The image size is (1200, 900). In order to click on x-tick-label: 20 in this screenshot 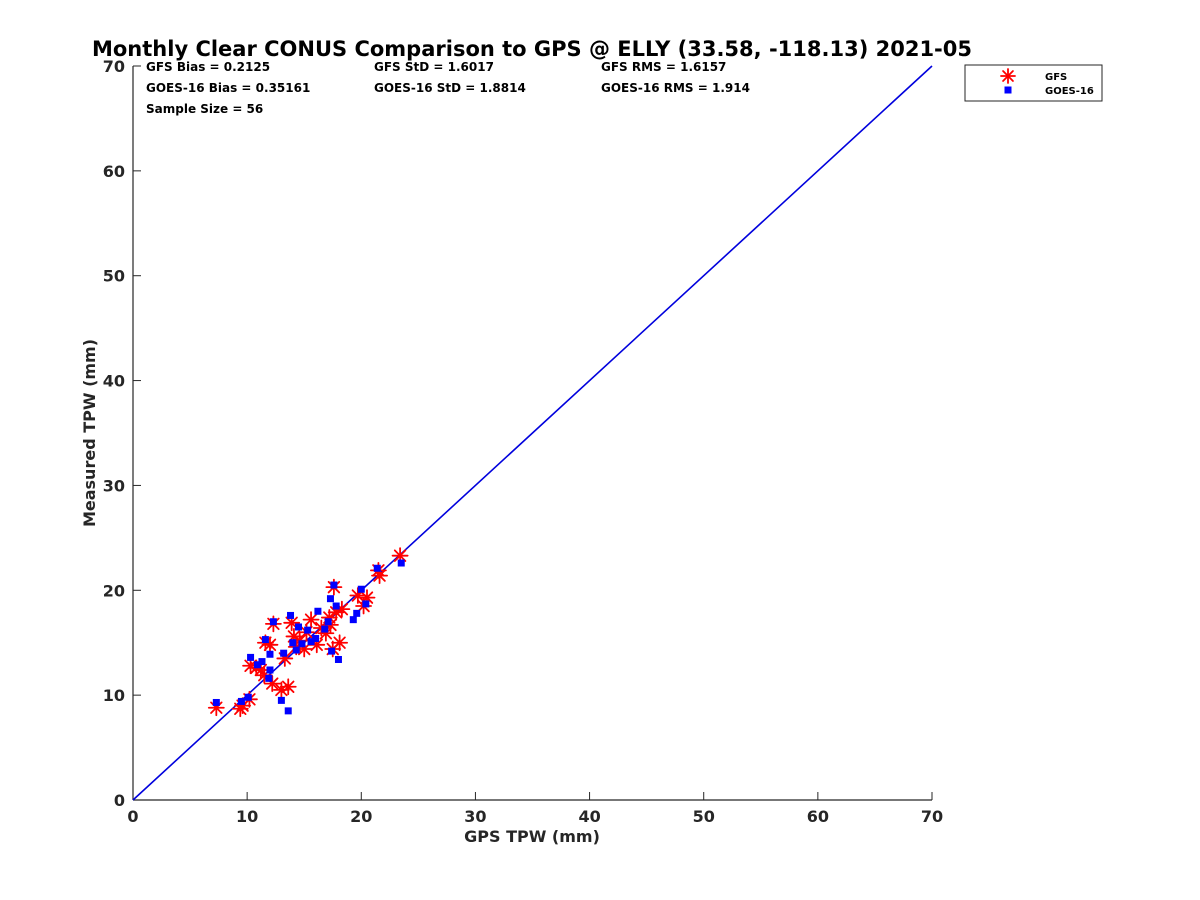, I will do `click(361, 816)`.